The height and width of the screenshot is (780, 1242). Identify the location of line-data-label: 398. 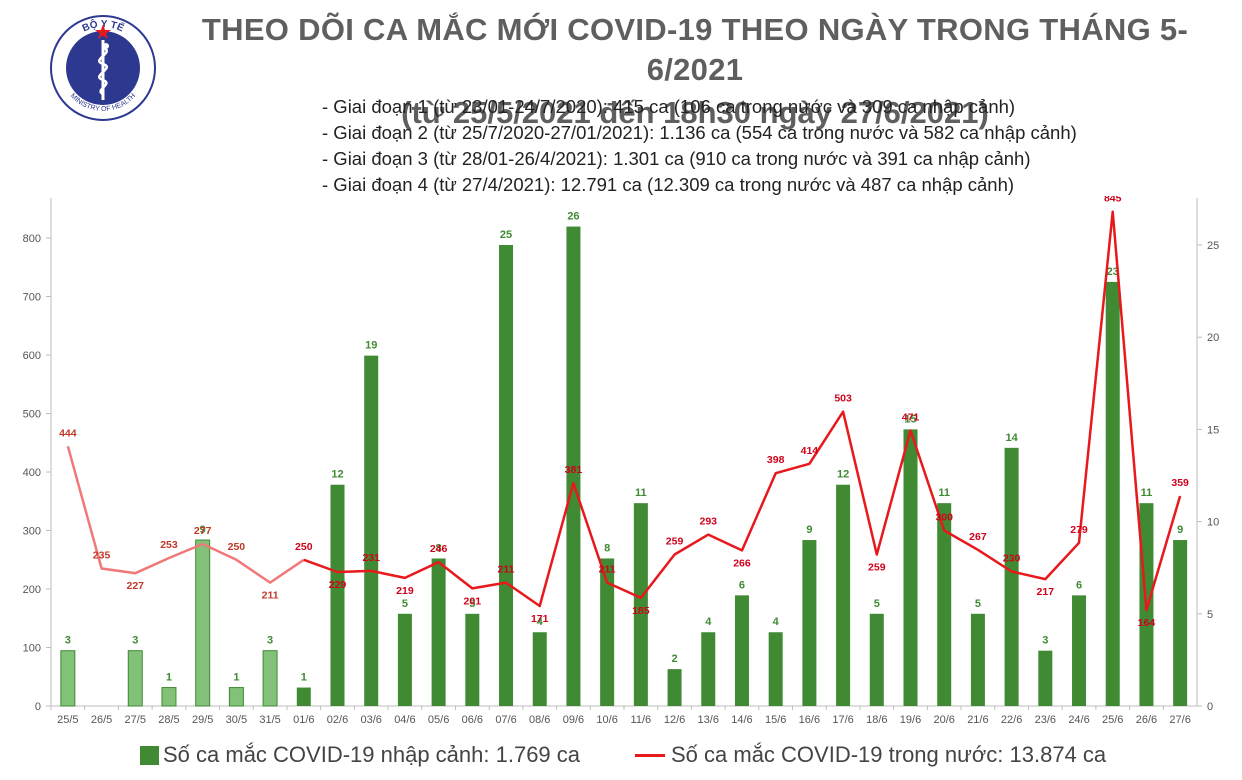
(776, 460).